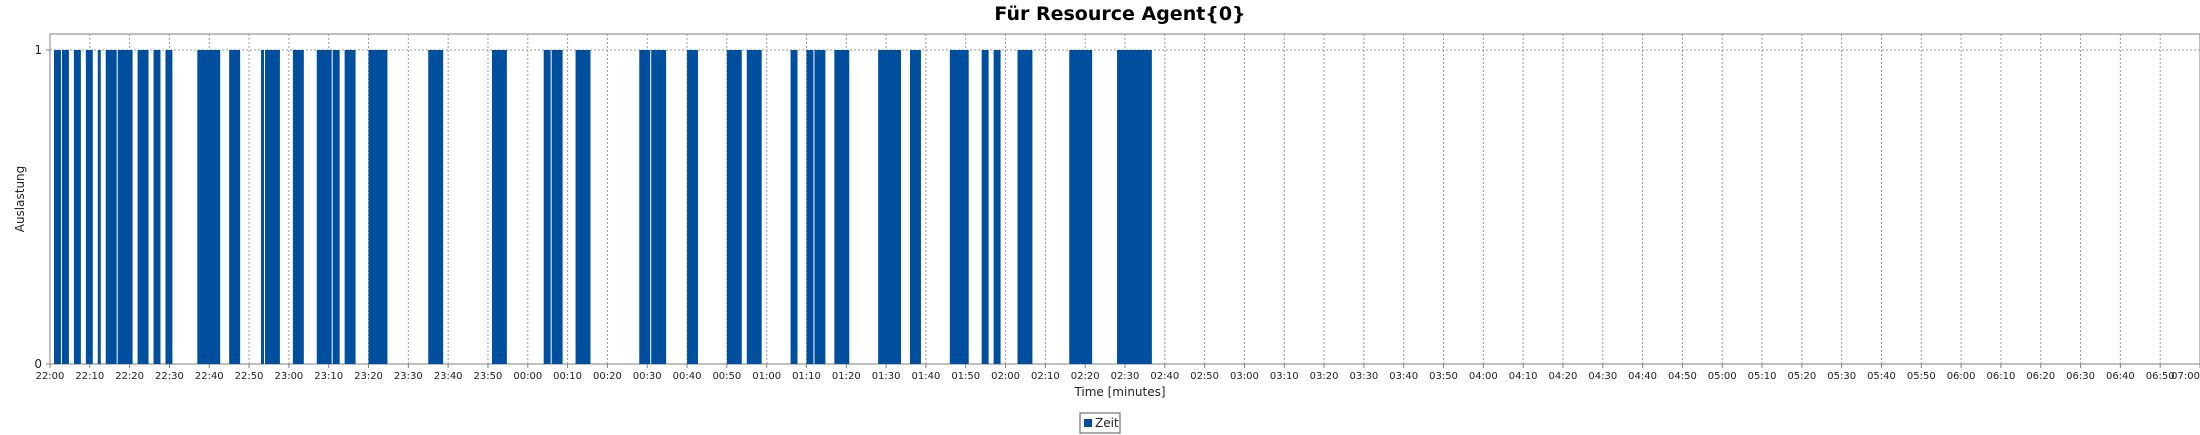 This screenshot has height=435, width=2200. I want to click on x-tick-label: 02:20, so click(1085, 376).